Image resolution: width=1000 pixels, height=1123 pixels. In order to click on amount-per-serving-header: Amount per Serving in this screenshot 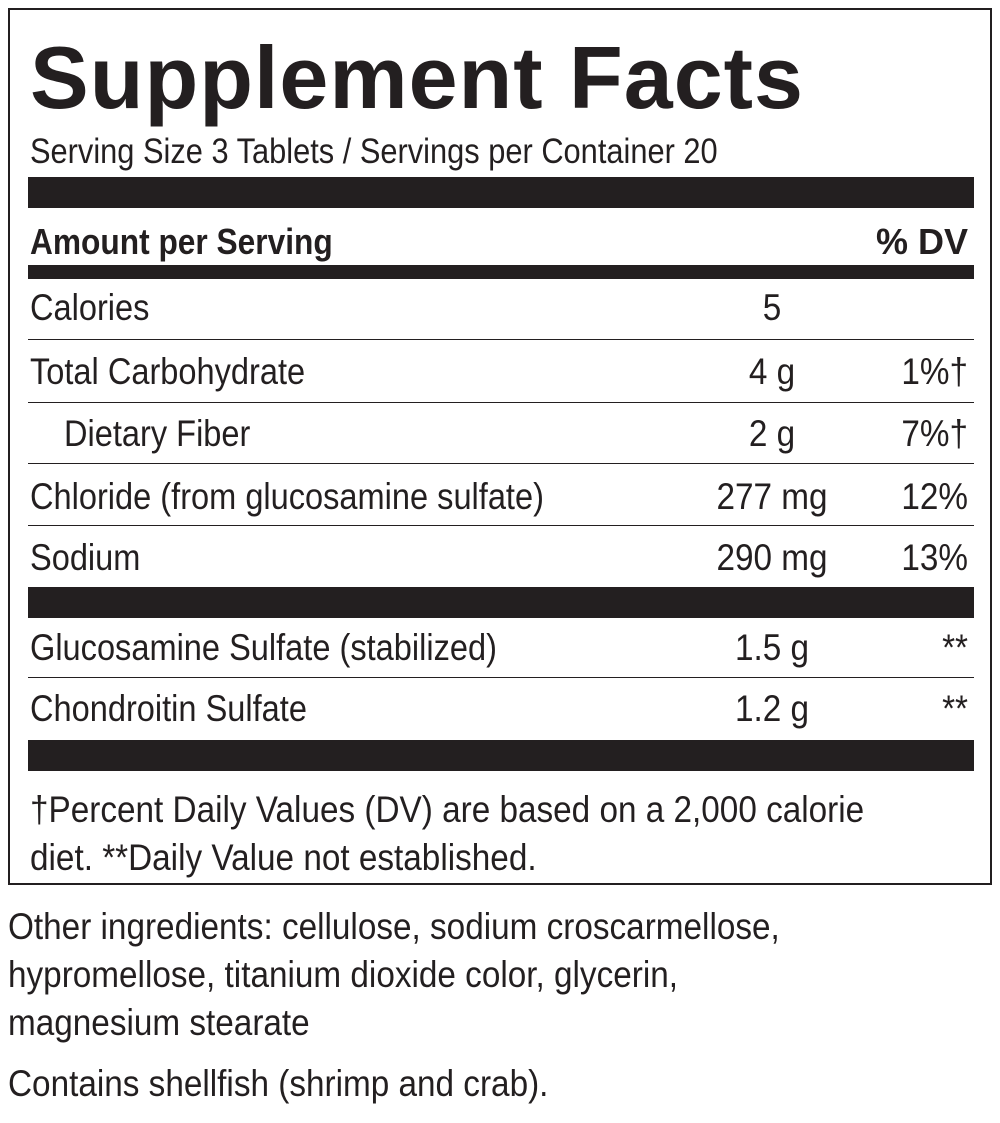, I will do `click(181, 241)`.